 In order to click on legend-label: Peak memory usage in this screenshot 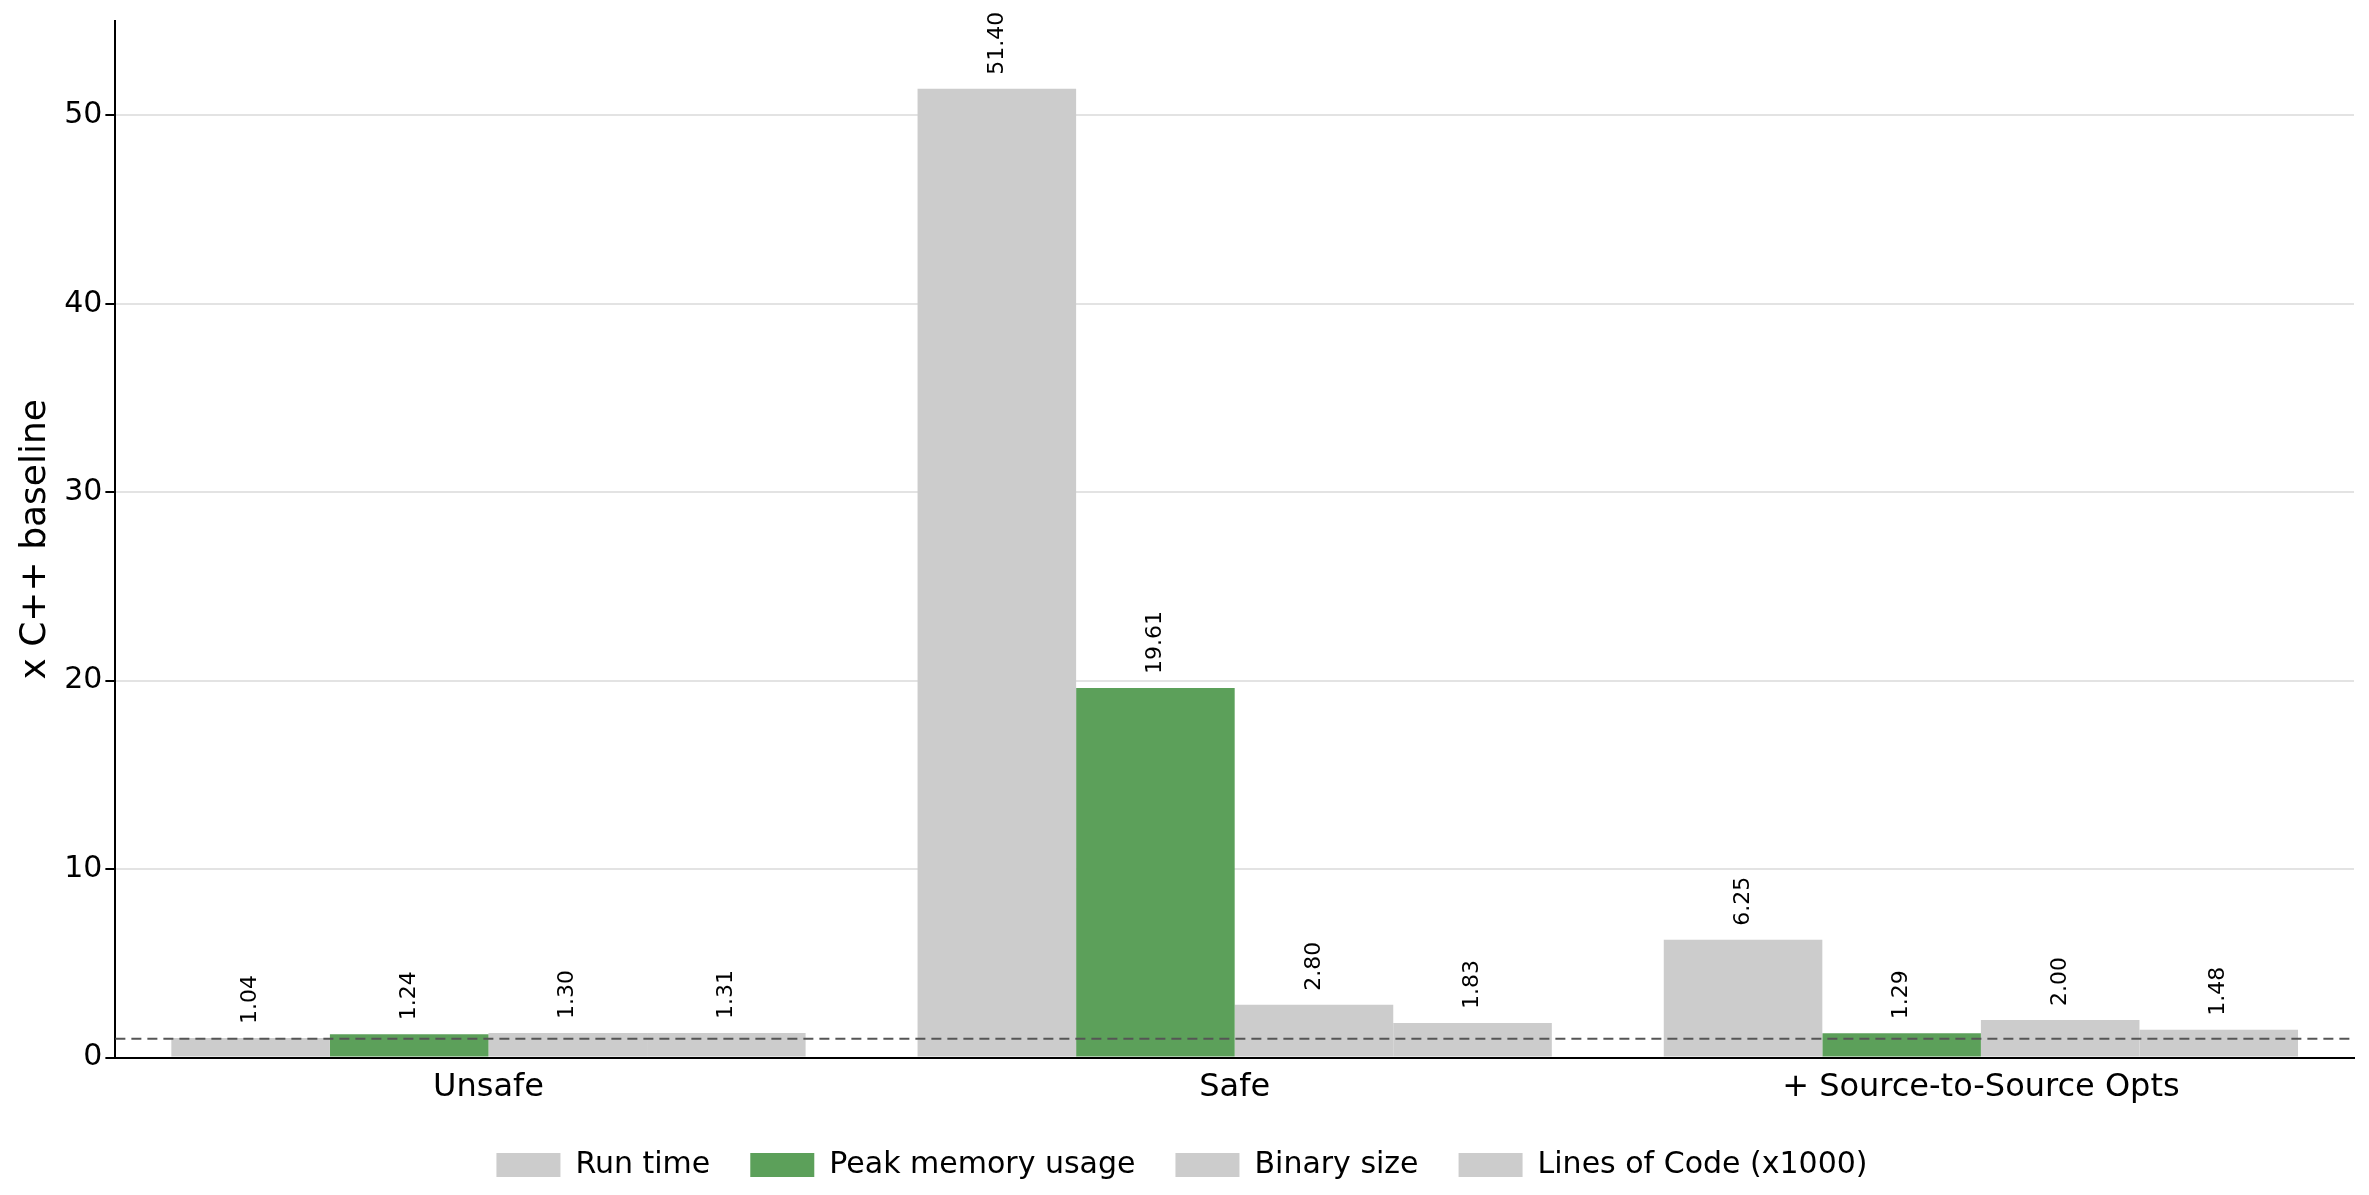, I will do `click(982, 1162)`.